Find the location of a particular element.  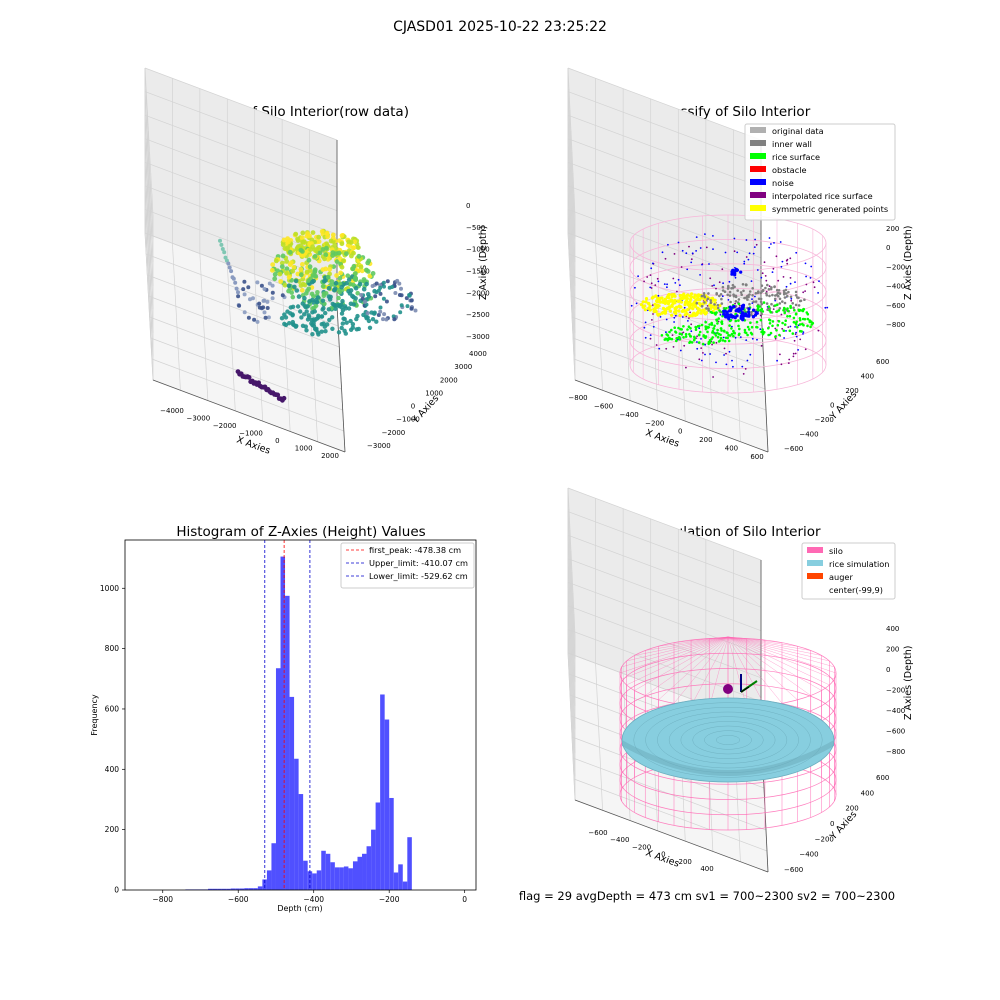

tick-label: −200 is located at coordinates (824, 420).